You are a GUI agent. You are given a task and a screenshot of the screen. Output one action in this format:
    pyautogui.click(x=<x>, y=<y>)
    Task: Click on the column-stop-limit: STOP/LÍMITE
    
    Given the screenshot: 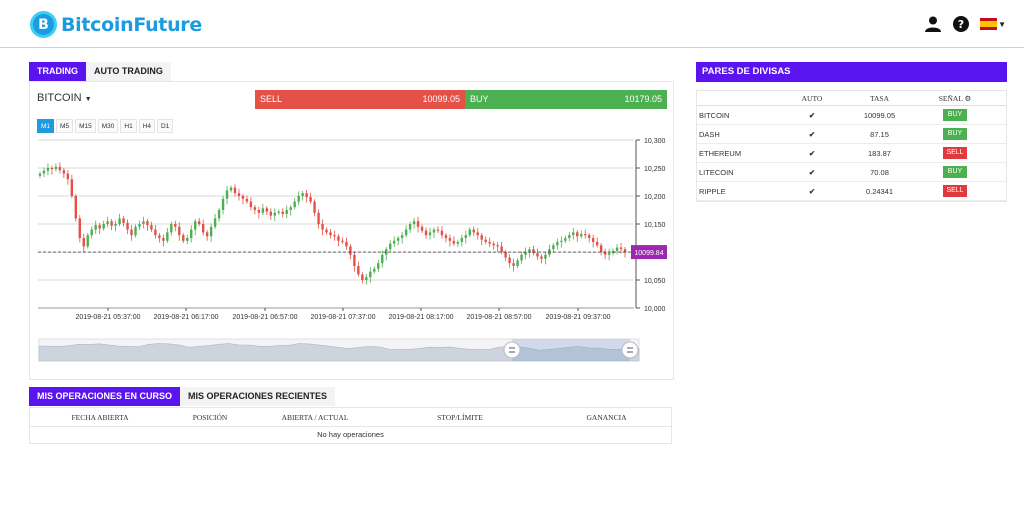 What is the action you would take?
    pyautogui.click(x=460, y=417)
    